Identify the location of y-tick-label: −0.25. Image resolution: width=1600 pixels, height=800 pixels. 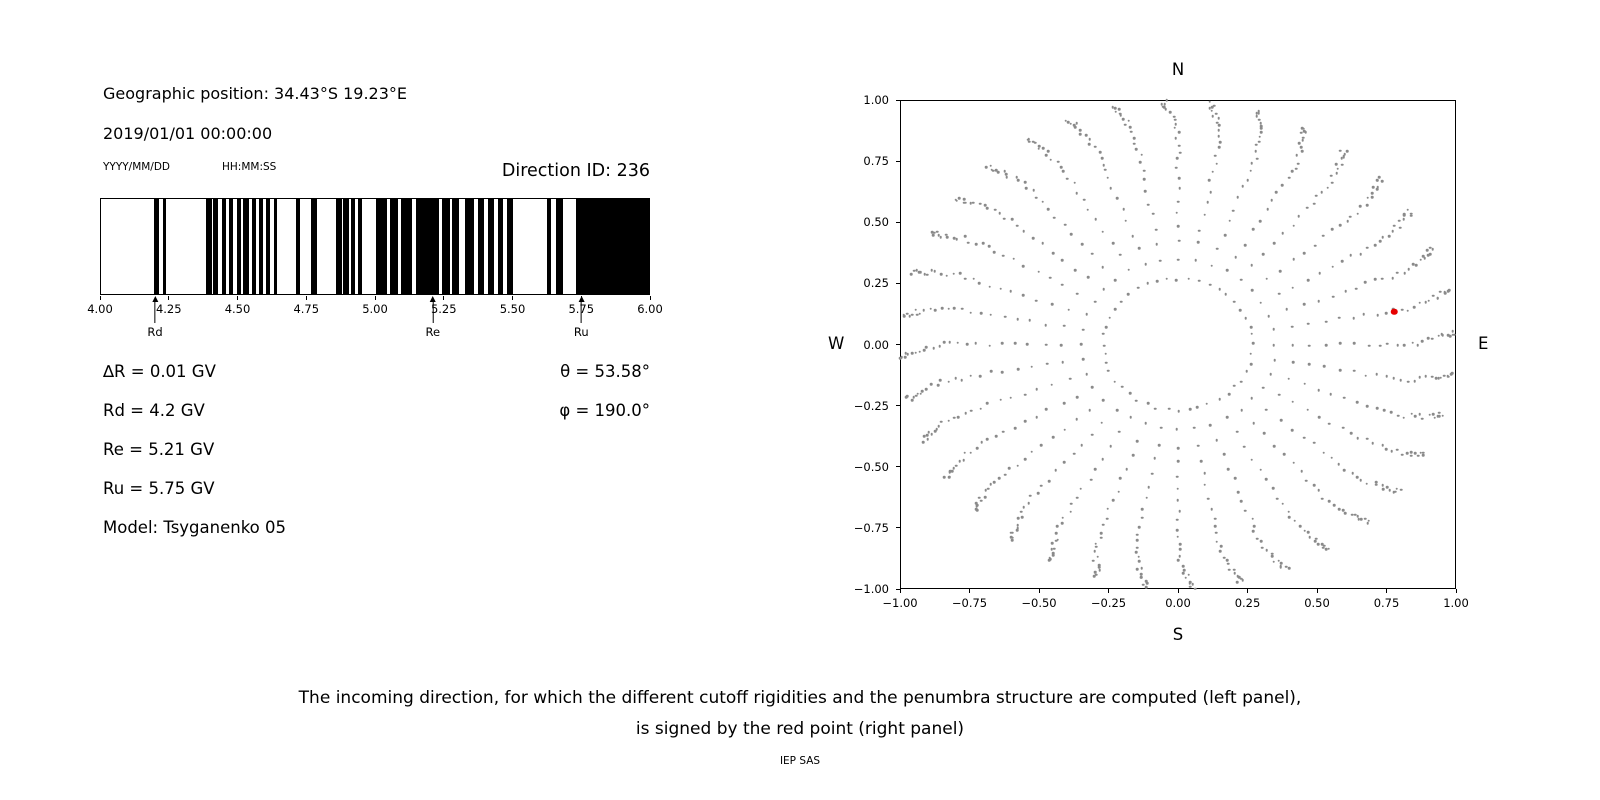
(871, 405).